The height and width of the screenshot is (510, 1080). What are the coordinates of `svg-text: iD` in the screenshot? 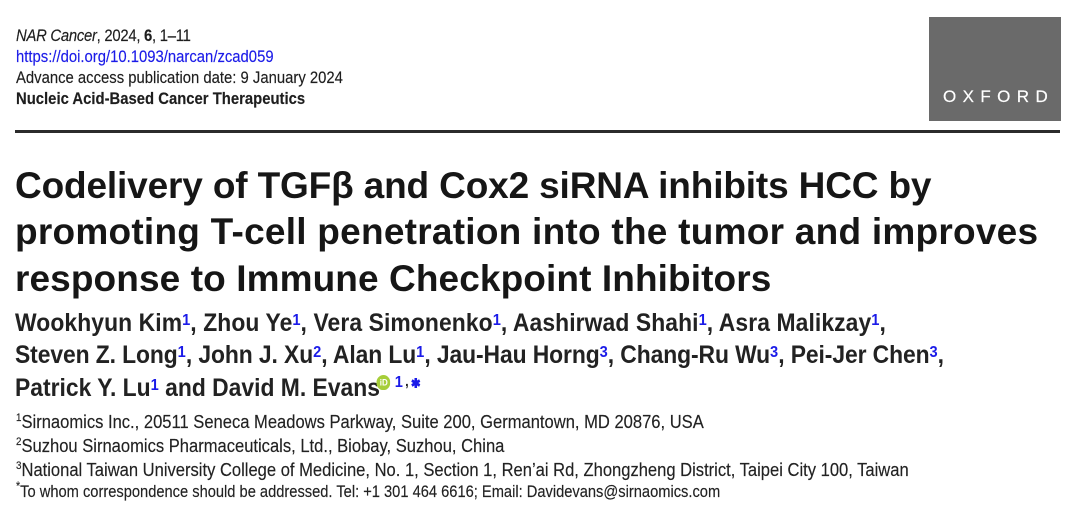 It's located at (384, 383).